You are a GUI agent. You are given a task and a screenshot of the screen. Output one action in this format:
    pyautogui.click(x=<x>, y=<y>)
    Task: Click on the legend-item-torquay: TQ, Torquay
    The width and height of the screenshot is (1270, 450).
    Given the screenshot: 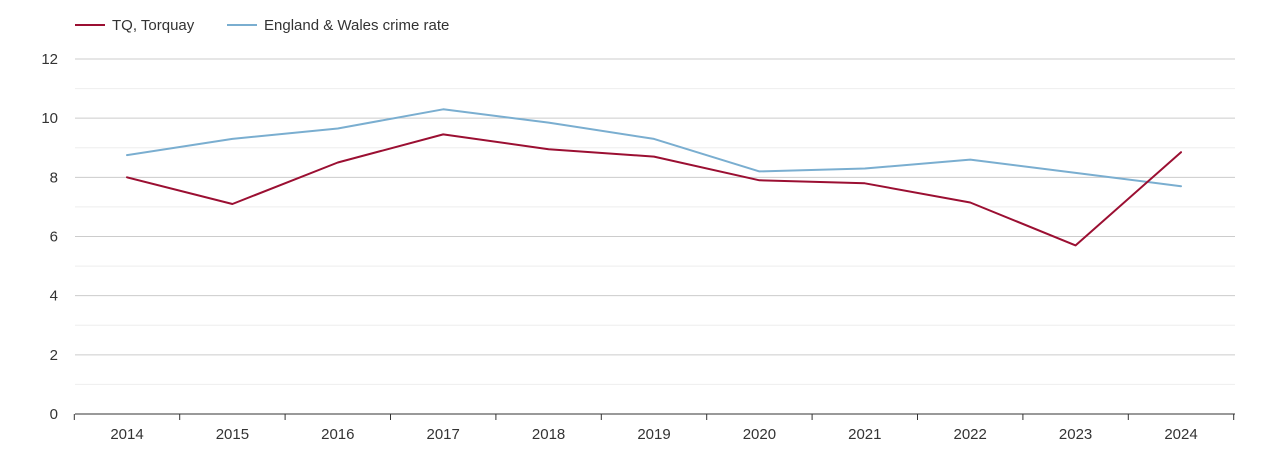 What is the action you would take?
    pyautogui.click(x=135, y=25)
    